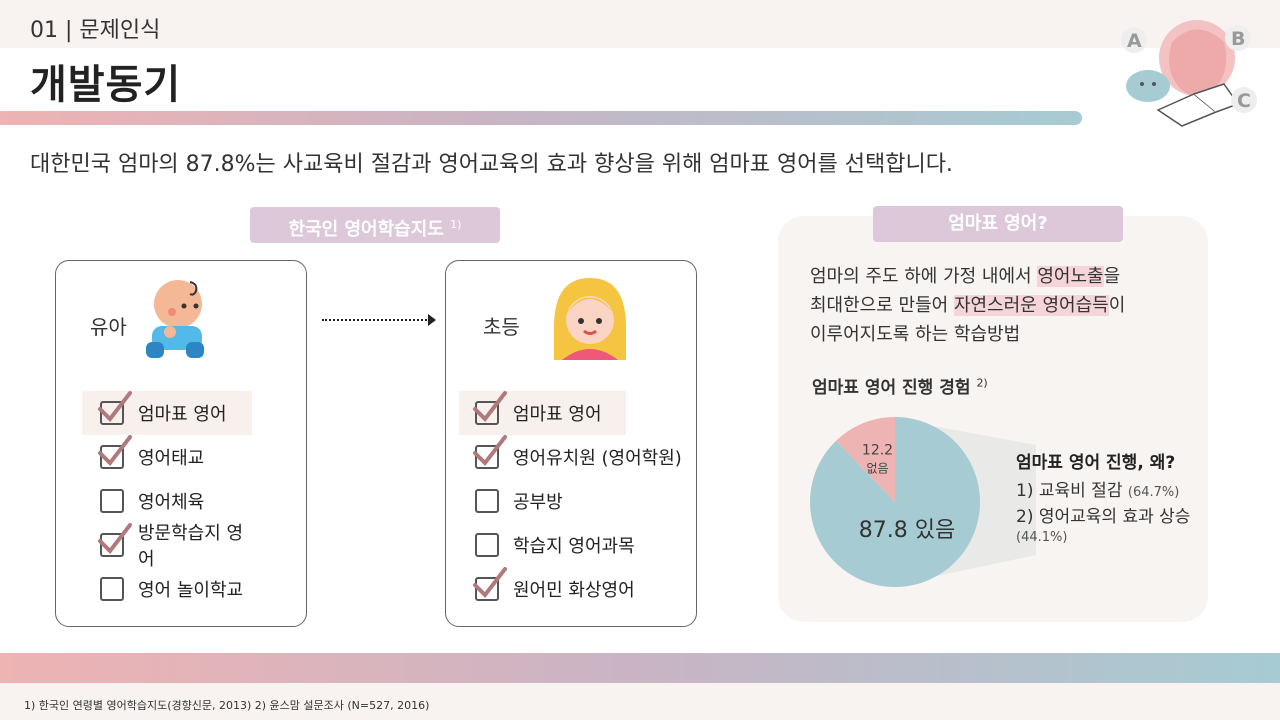 Image resolution: width=1280 pixels, height=720 pixels. What do you see at coordinates (982, 383) in the screenshot?
I see `experience-note: 2)` at bounding box center [982, 383].